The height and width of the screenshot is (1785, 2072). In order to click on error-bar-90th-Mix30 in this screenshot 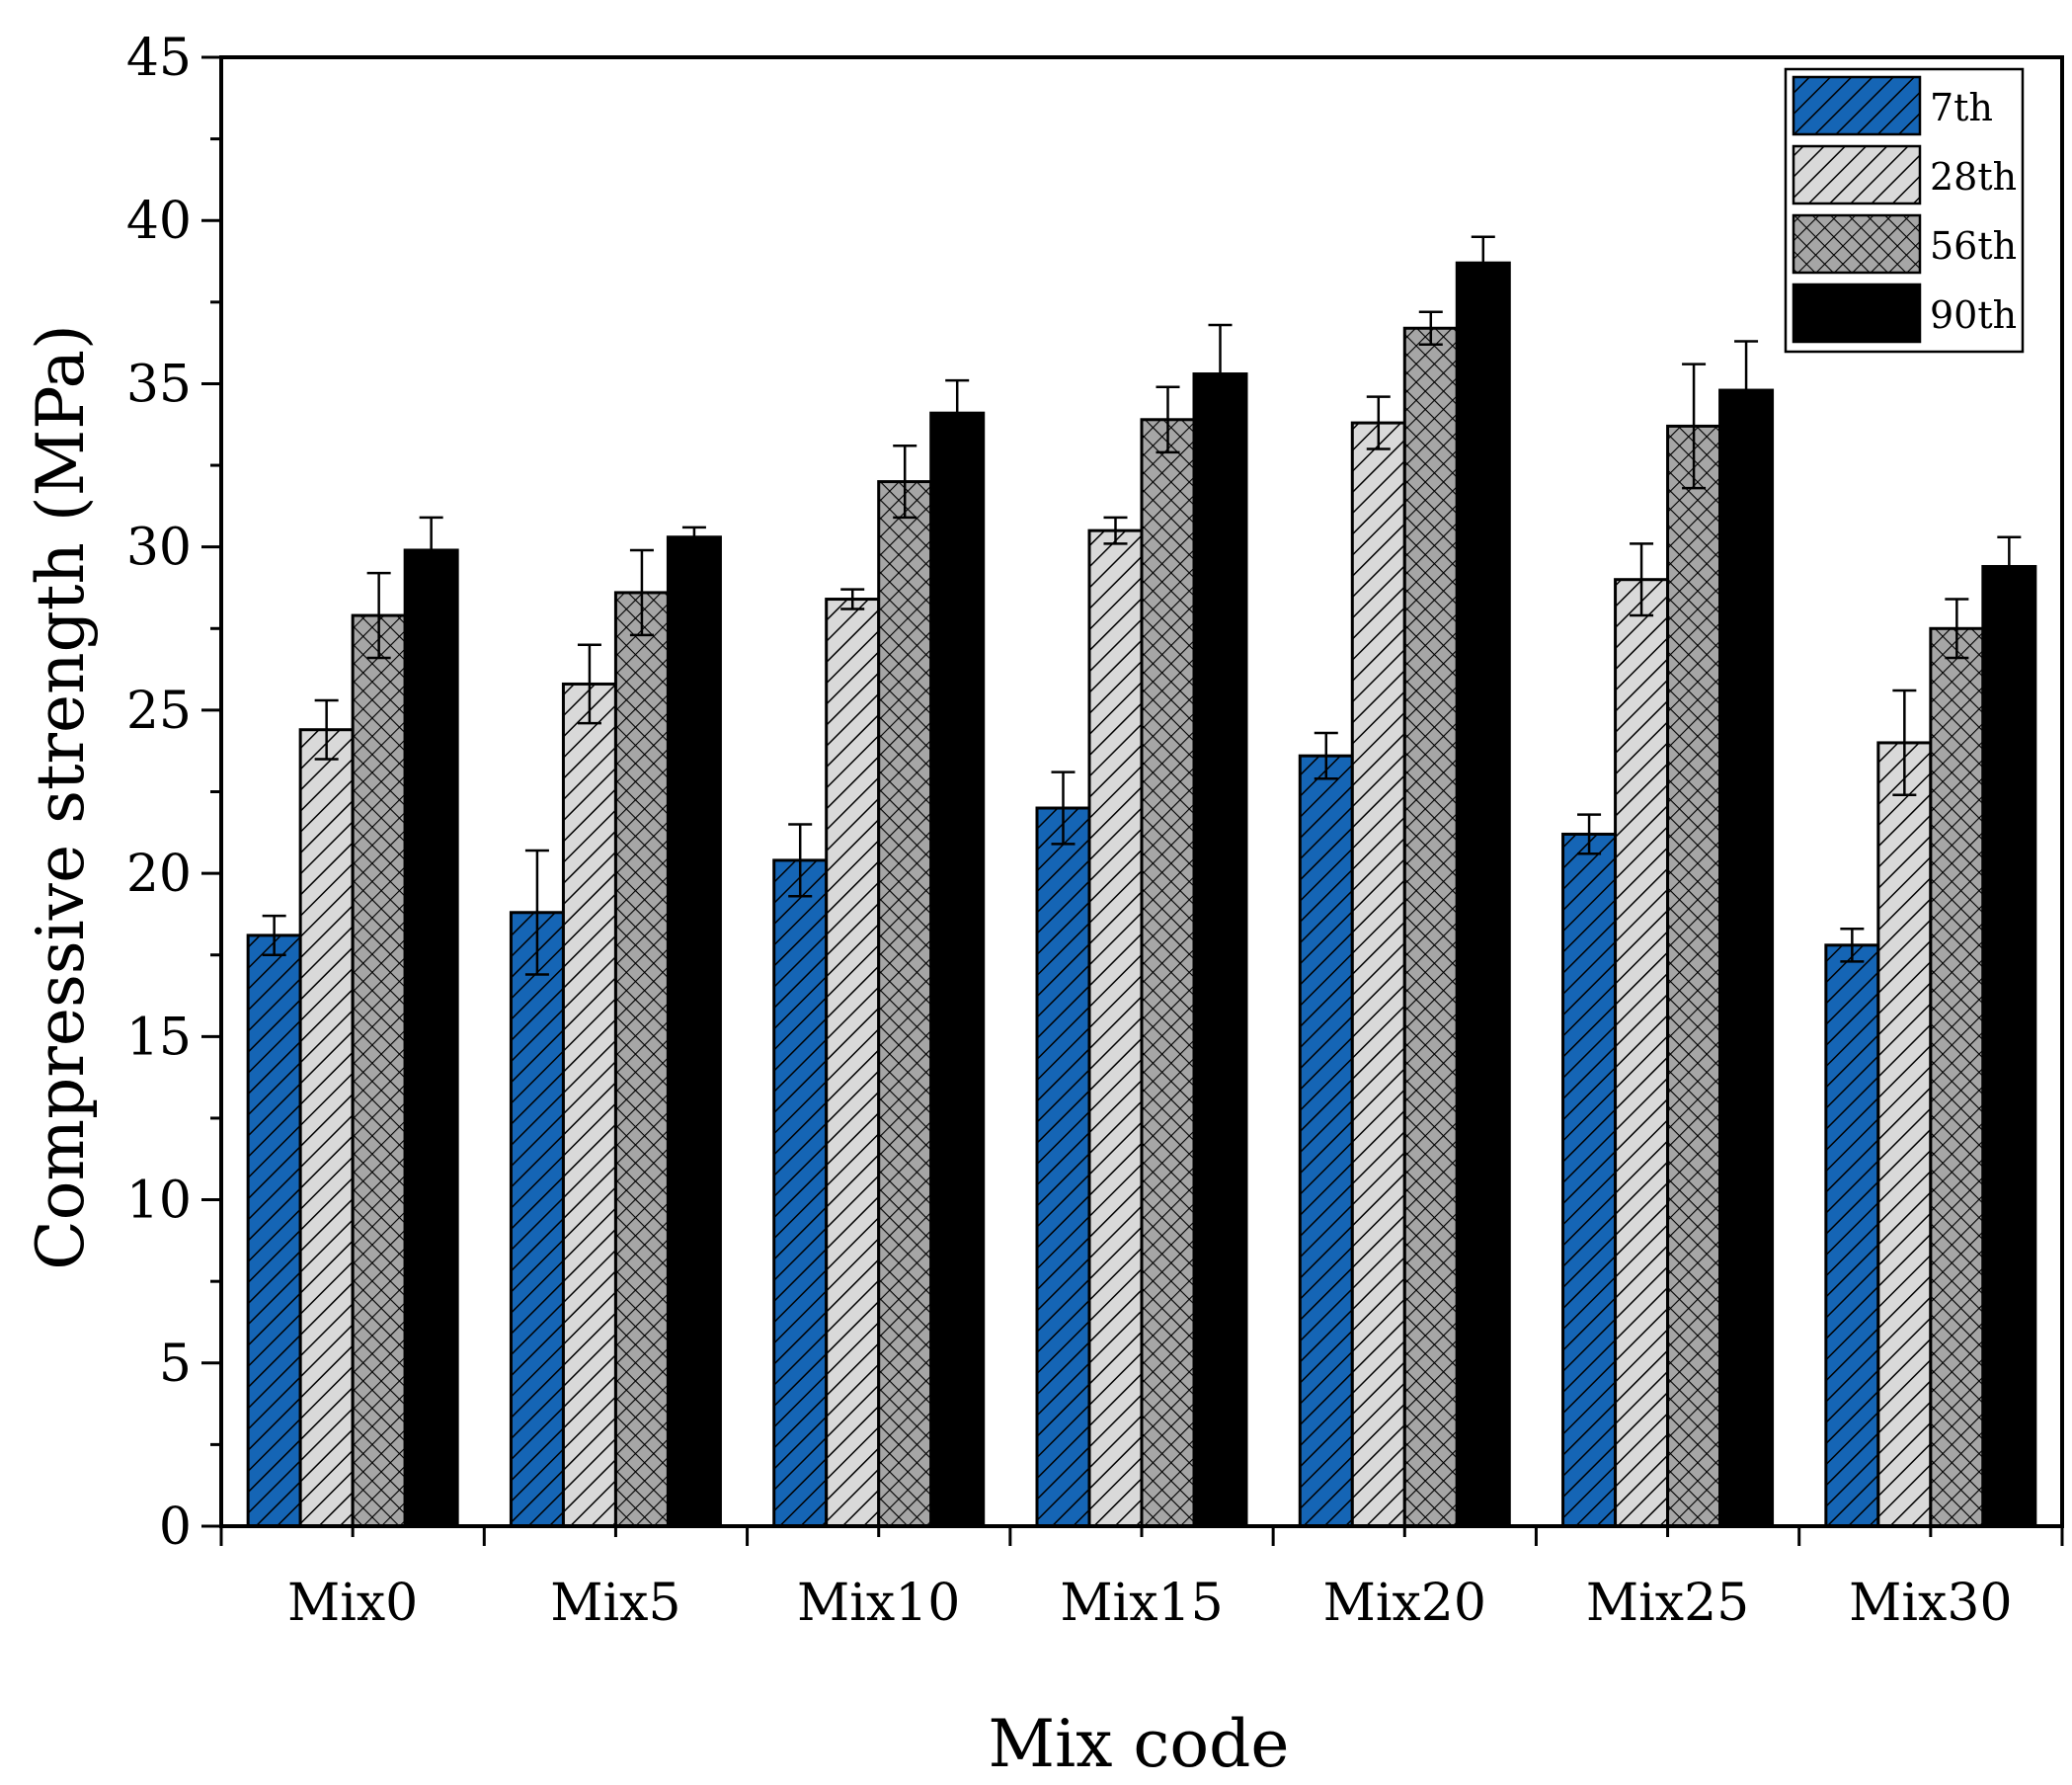, I will do `click(2009, 566)`.